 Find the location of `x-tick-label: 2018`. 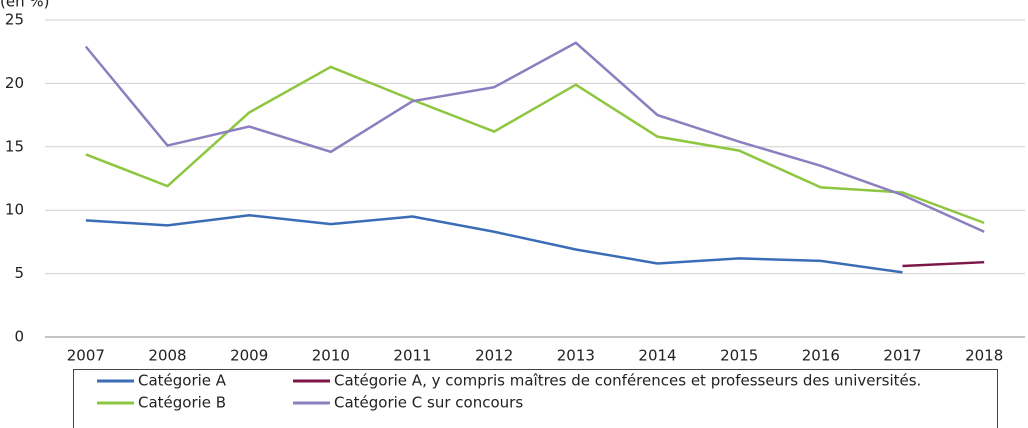

x-tick-label: 2018 is located at coordinates (984, 356).